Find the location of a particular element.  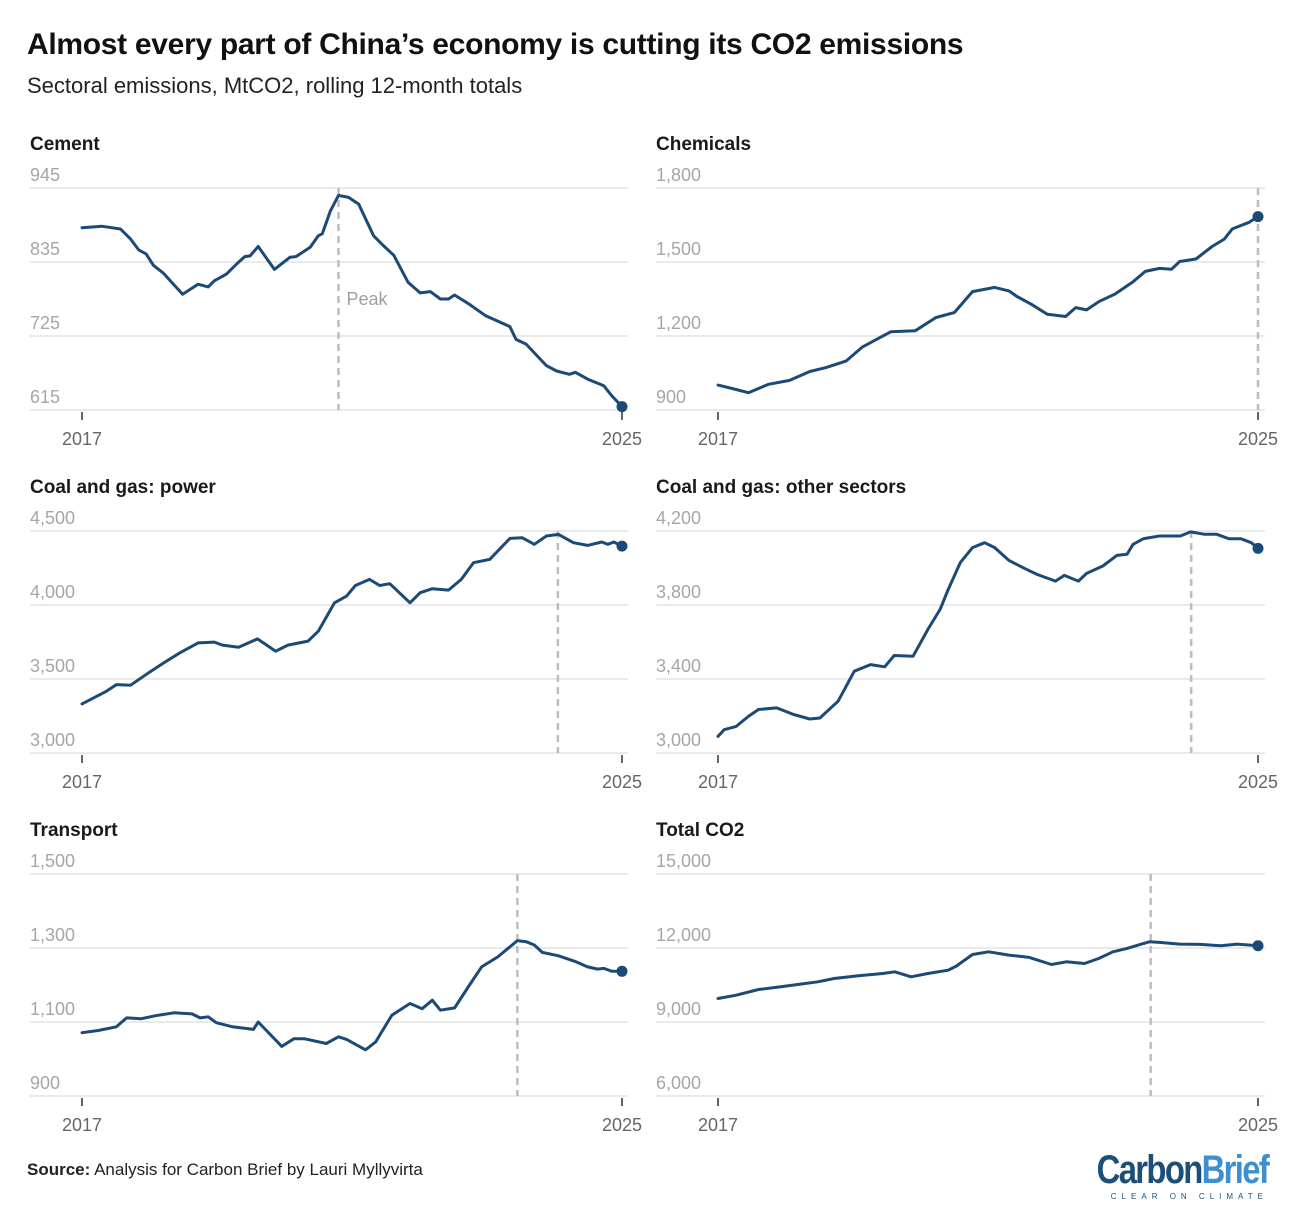

panel-title: Coal and gas: other sectors is located at coordinates (781, 487).